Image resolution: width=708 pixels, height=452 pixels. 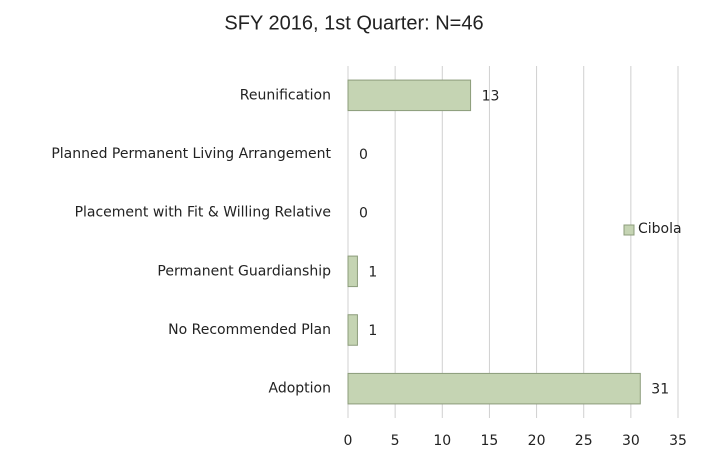 I want to click on y-tick-label: Placement with Fit & Willing Relative, so click(x=203, y=213).